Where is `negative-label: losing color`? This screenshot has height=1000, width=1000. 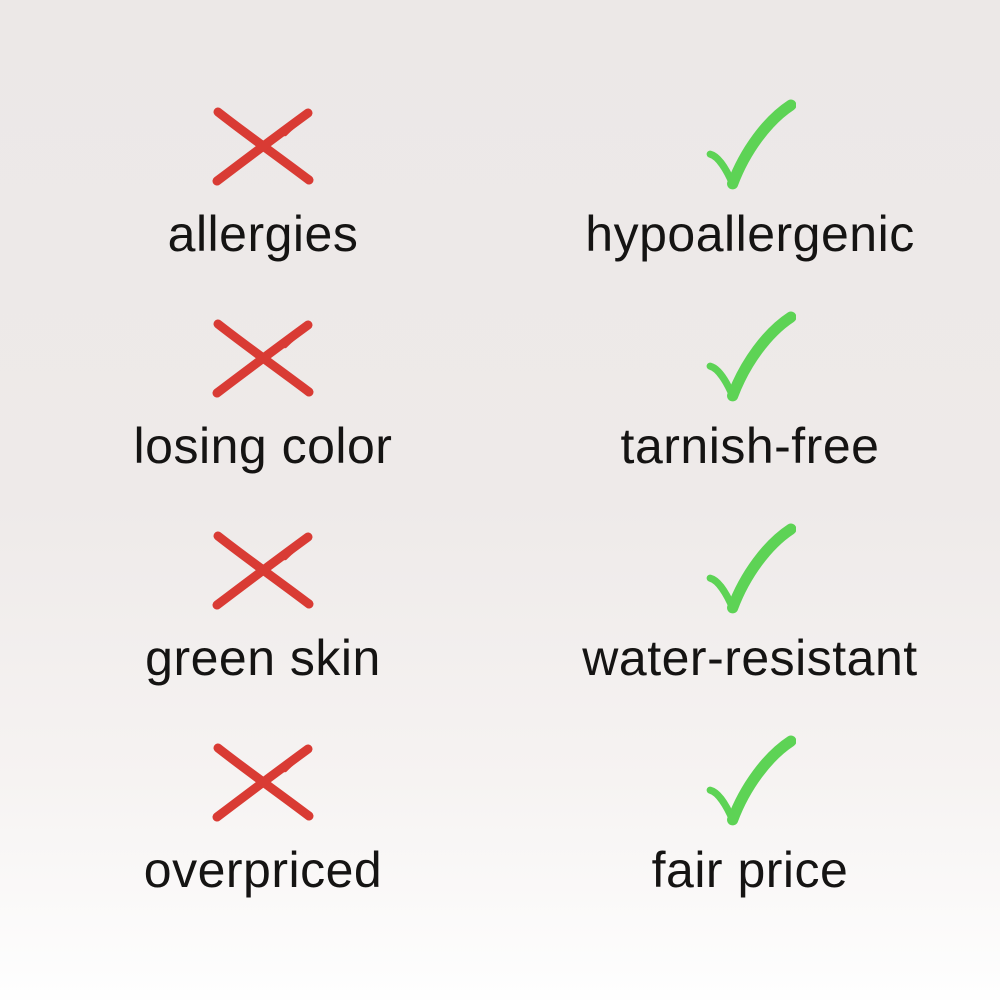
negative-label: losing color is located at coordinates (263, 446).